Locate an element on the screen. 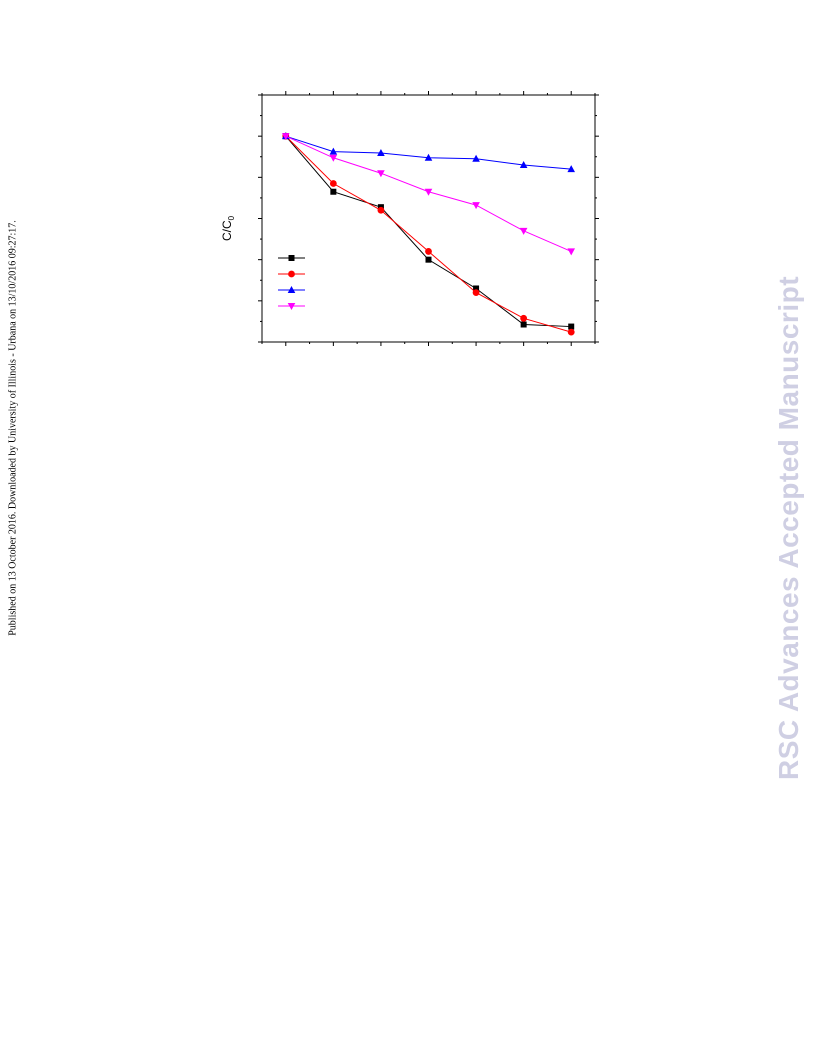 The height and width of the screenshot is (1056, 816). y-axis-label-subscript: 0 is located at coordinates (231, 217).